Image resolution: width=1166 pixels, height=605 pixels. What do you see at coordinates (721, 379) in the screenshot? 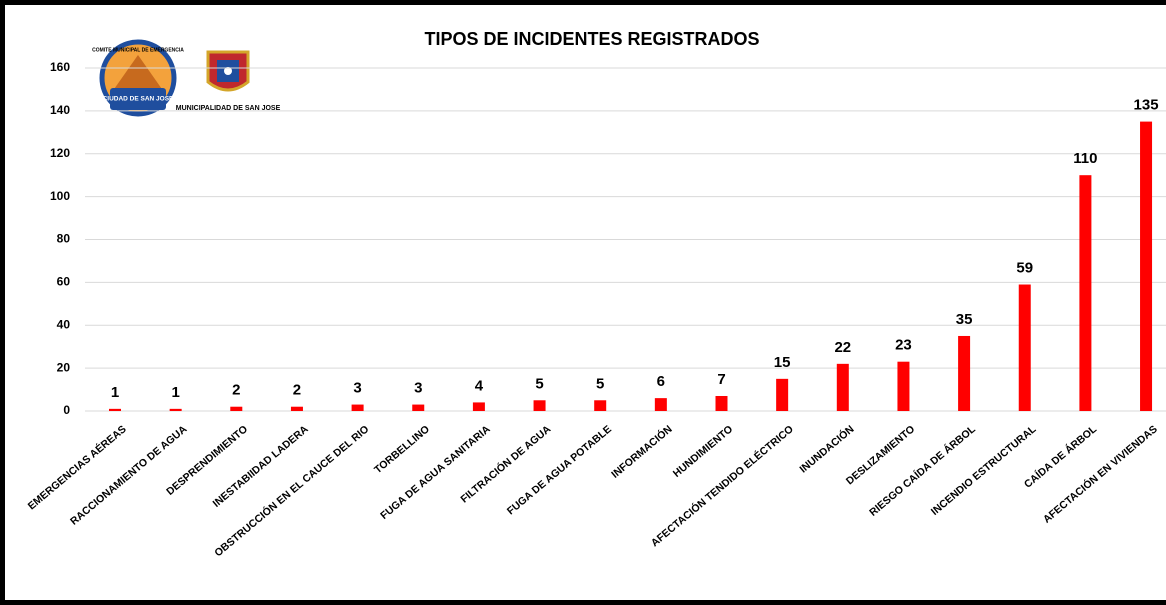
I see `data-label: 7` at bounding box center [721, 379].